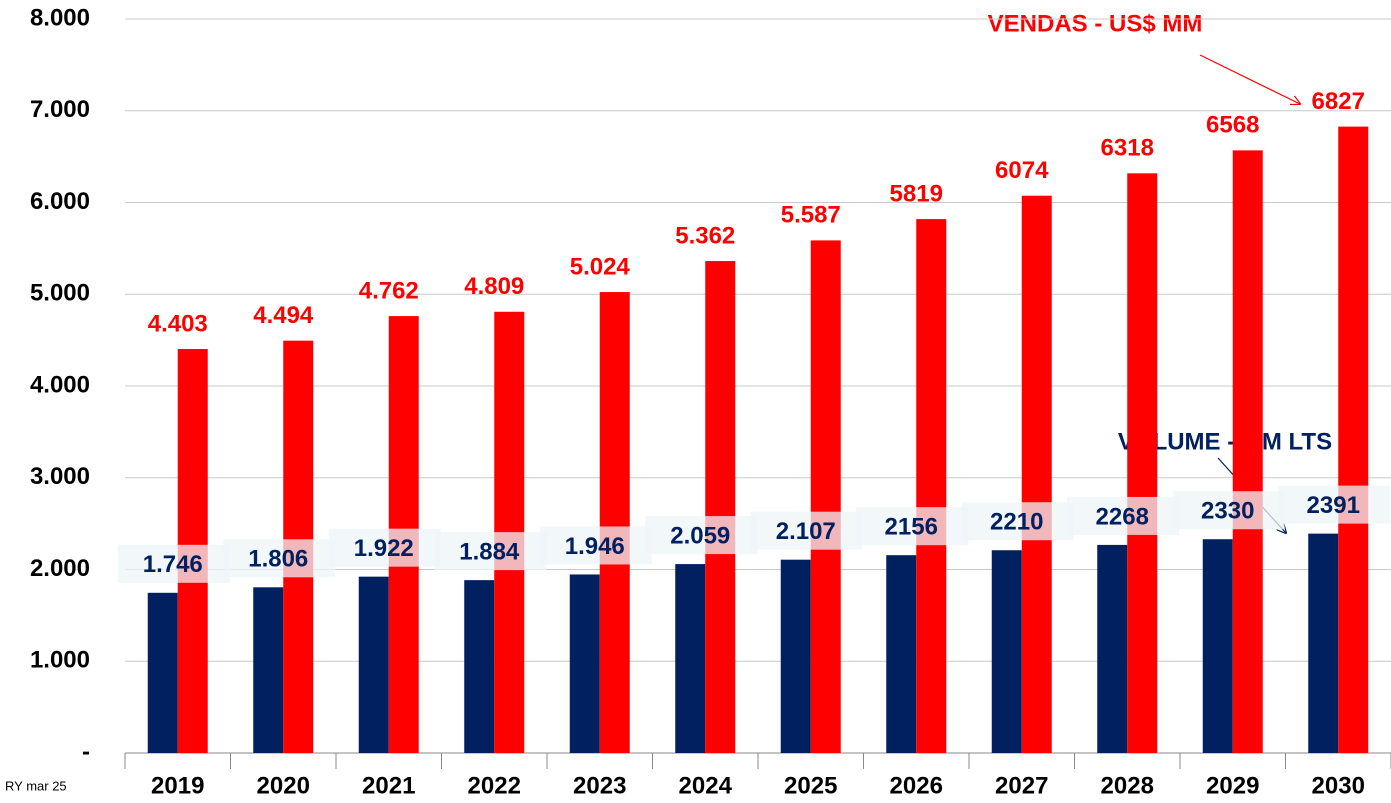 Image resolution: width=1391 pixels, height=803 pixels. I want to click on data-label: 1.884, so click(489, 551).